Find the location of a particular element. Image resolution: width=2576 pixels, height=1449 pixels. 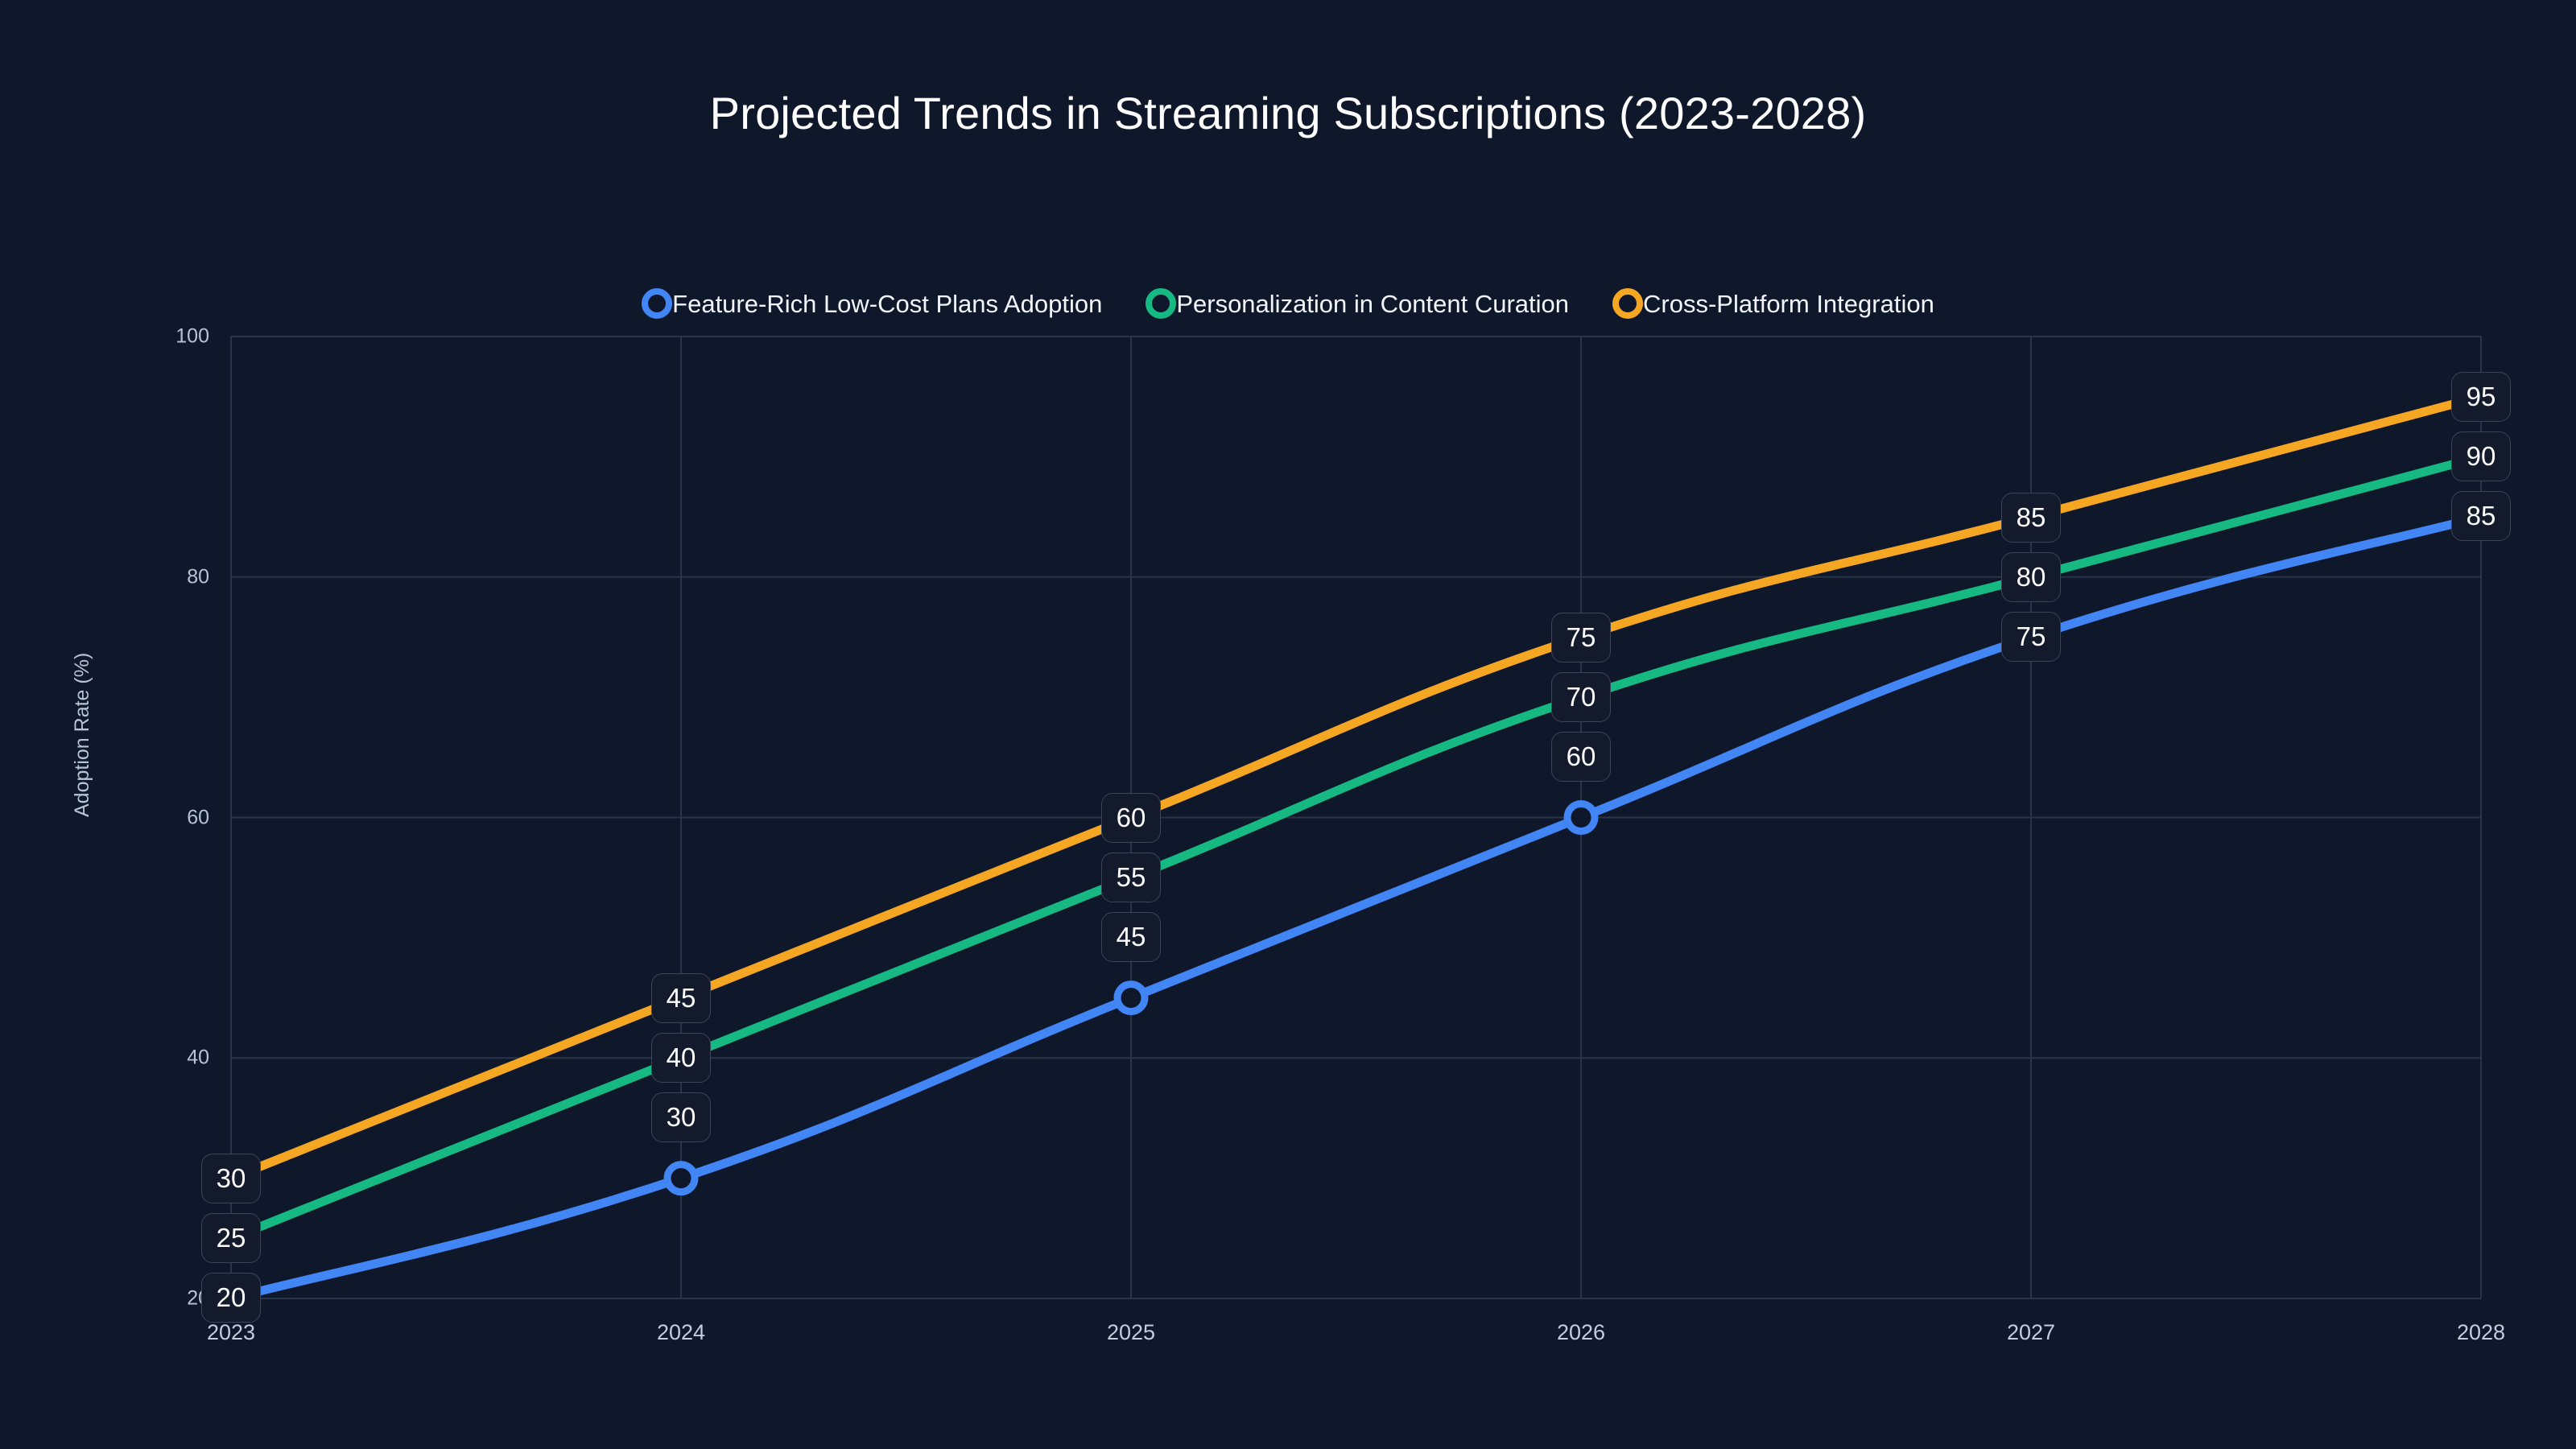

y-axis-ticks: 20 40 60 80 100 is located at coordinates (177, 817).